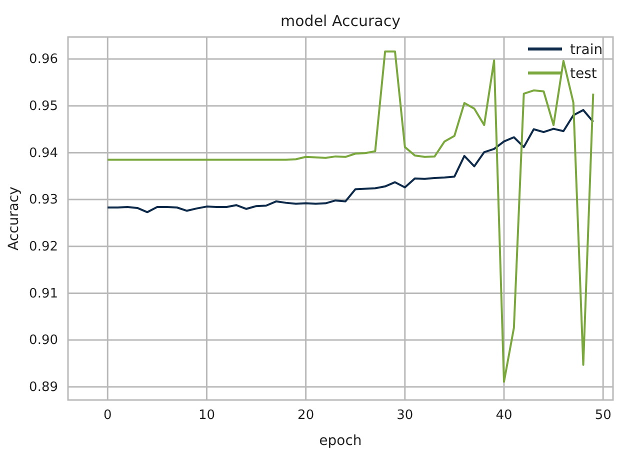 This screenshot has width=625, height=451. Describe the element at coordinates (306, 416) in the screenshot. I see `x-tick-label: 20` at that location.